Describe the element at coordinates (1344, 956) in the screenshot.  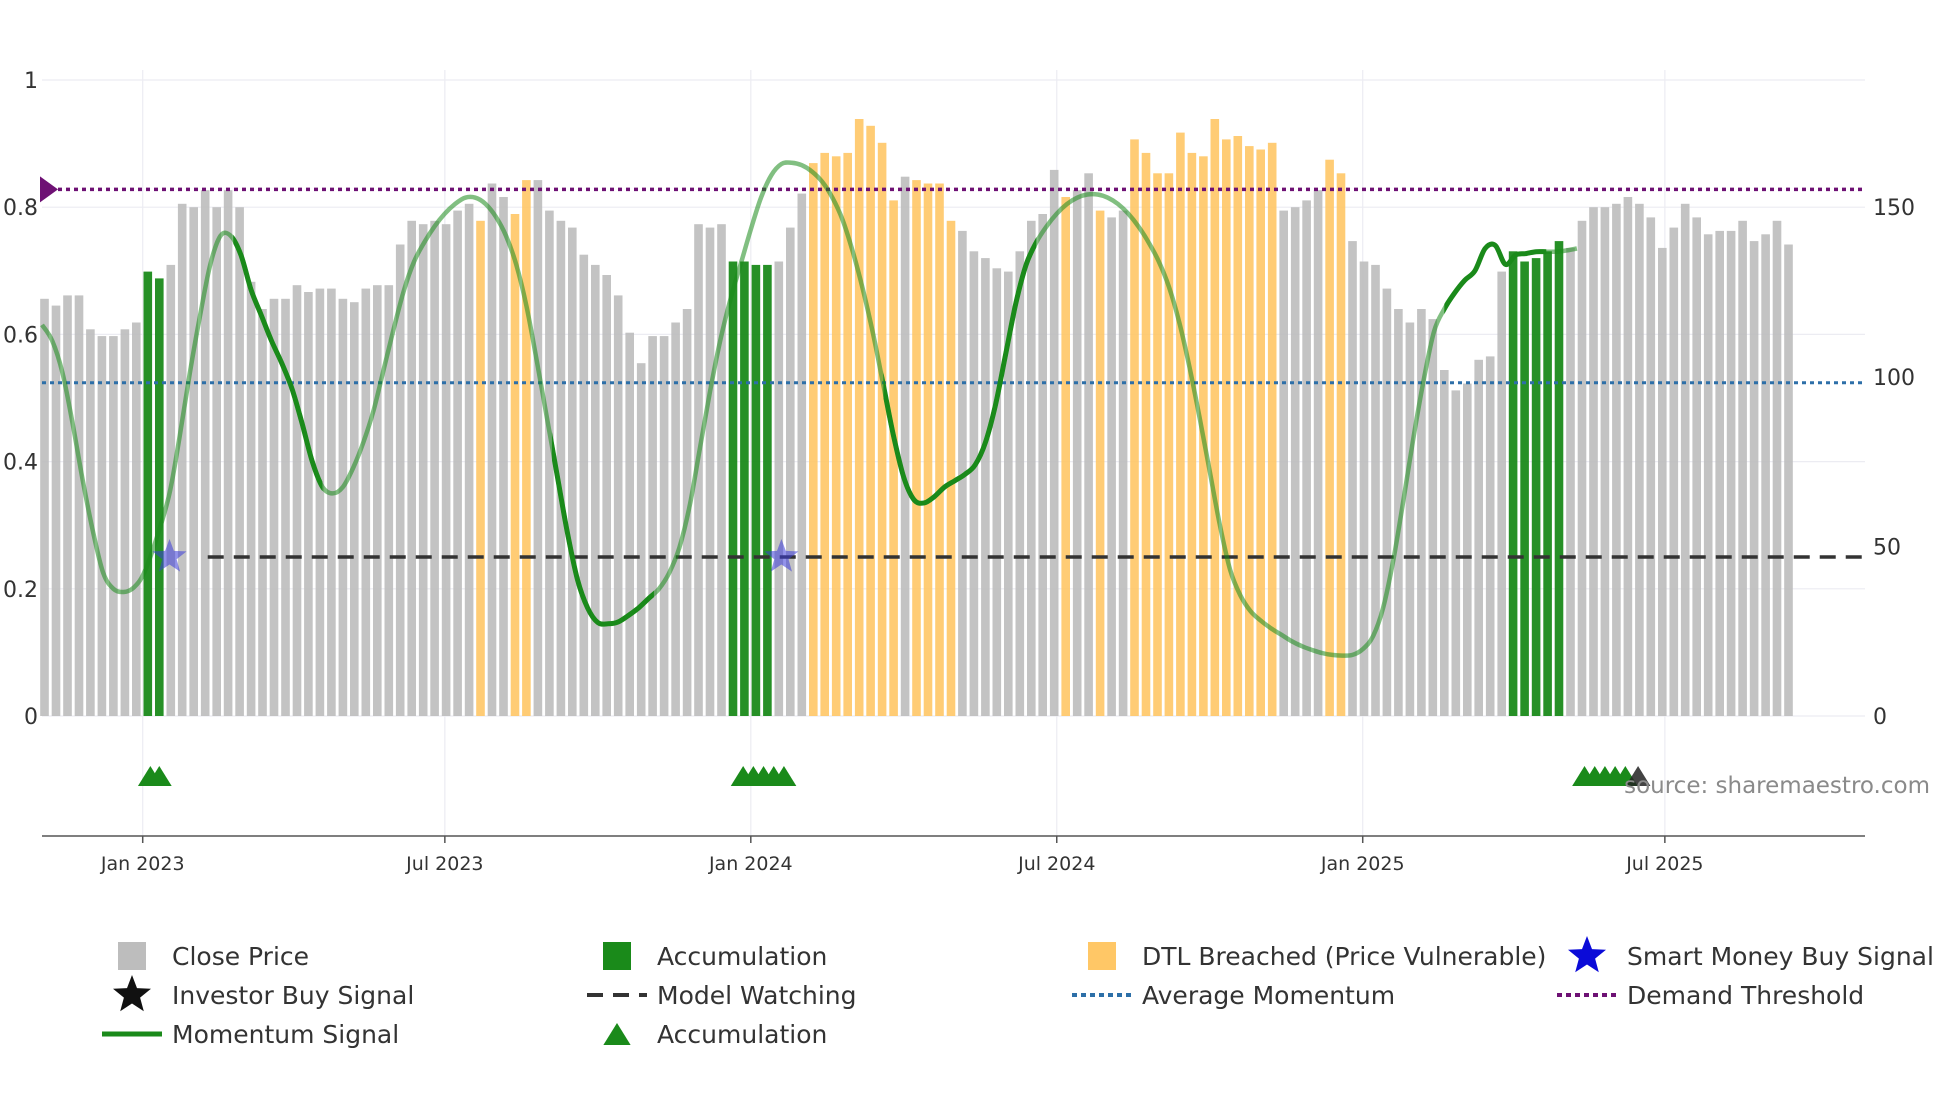
I see `legend-label: DTL Breached (Price Vulnerable)` at that location.